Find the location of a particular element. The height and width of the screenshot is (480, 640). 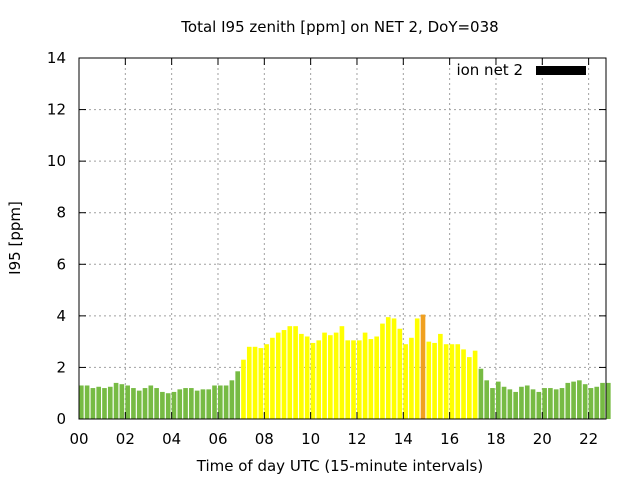

legend: ion net 2 is located at coordinates (521, 70).